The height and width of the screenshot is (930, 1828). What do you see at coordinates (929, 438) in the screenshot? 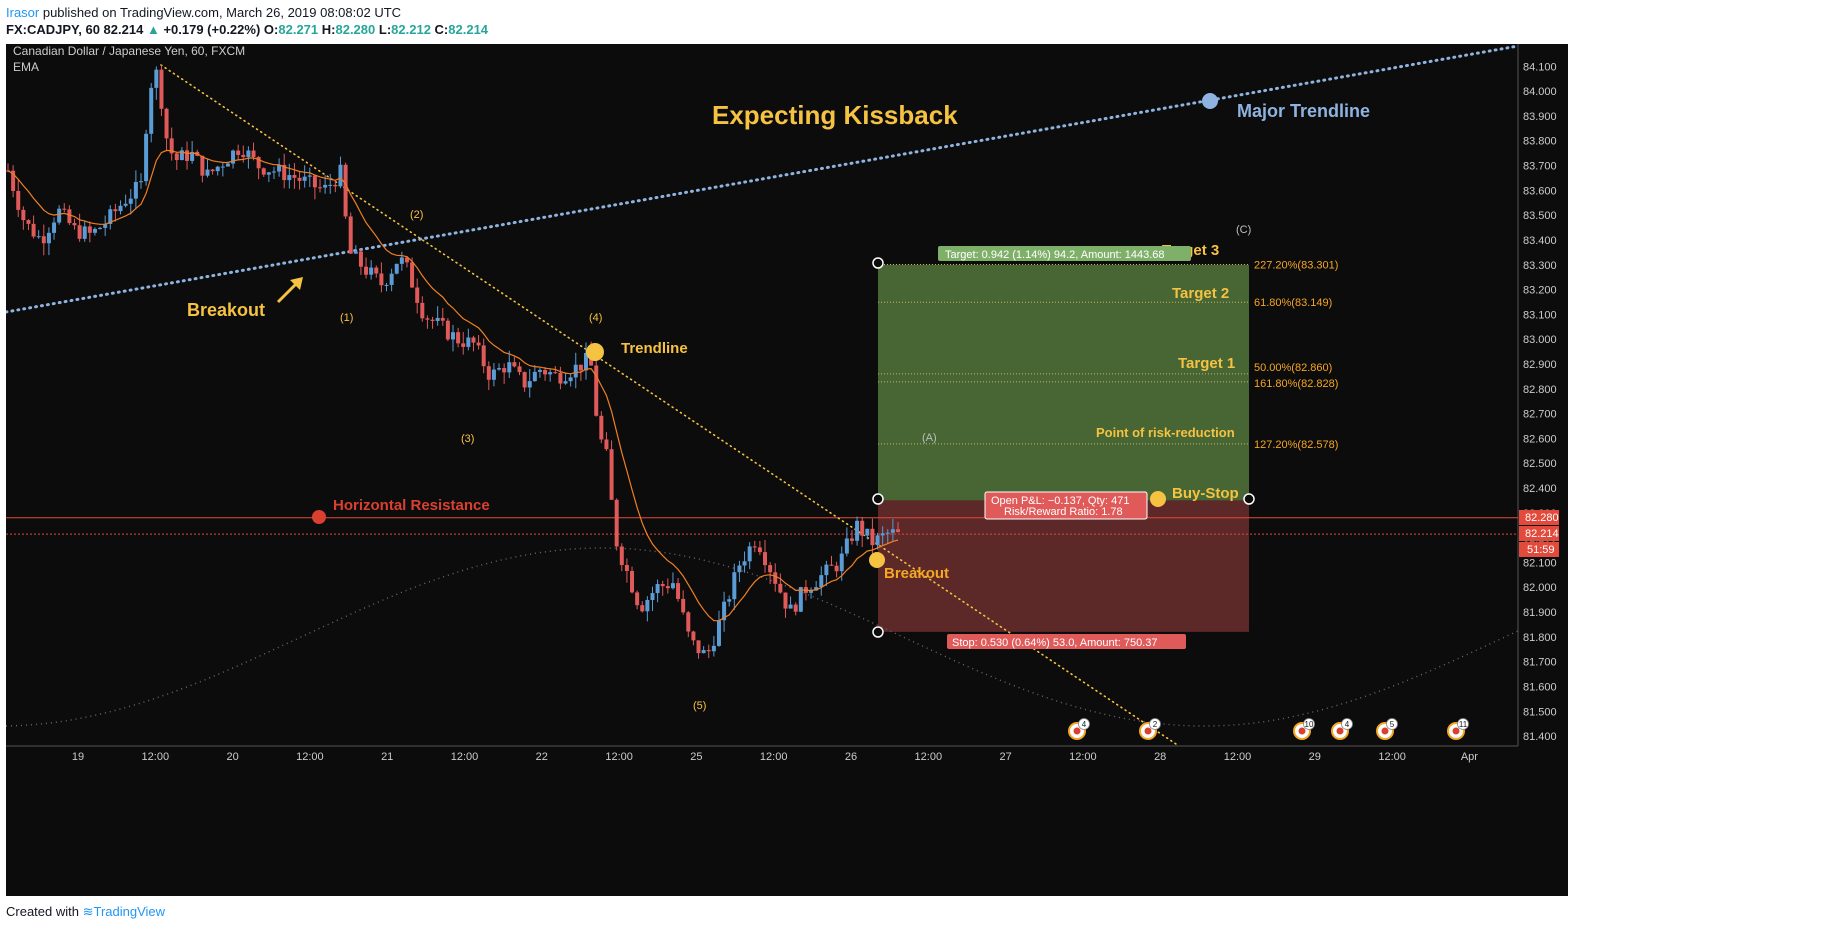
I see `wave-label: (A)` at bounding box center [929, 438].